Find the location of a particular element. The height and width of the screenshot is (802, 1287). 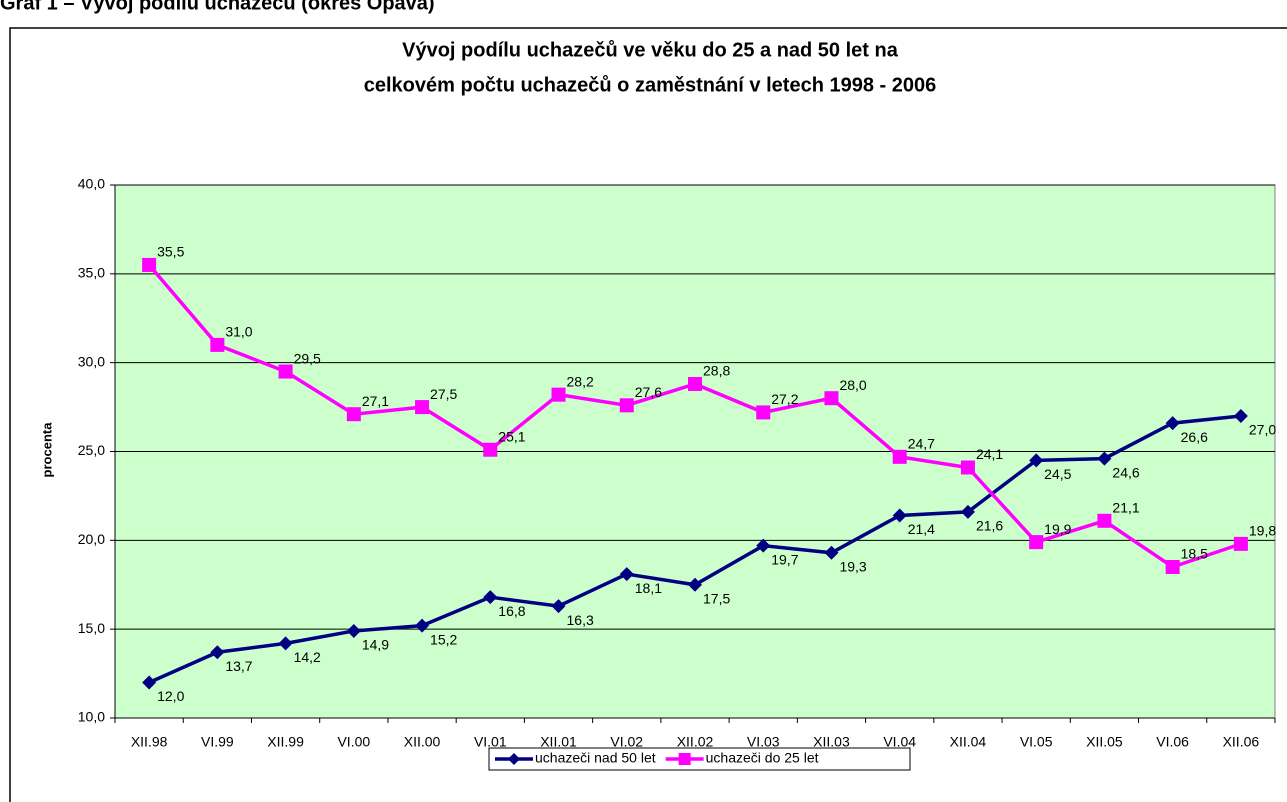

y-tick-label: 35,0 is located at coordinates (91, 273).